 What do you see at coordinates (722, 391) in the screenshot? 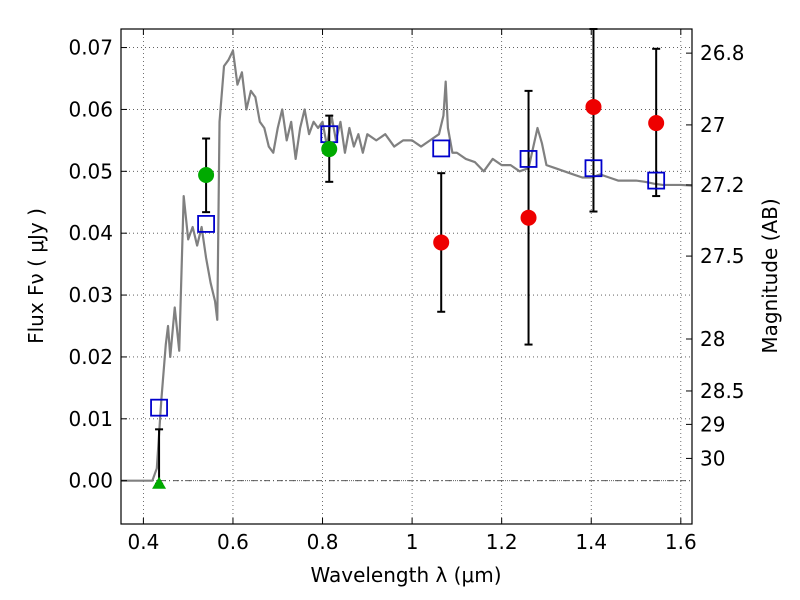
I see `right-tick-label: 28.5` at bounding box center [722, 391].